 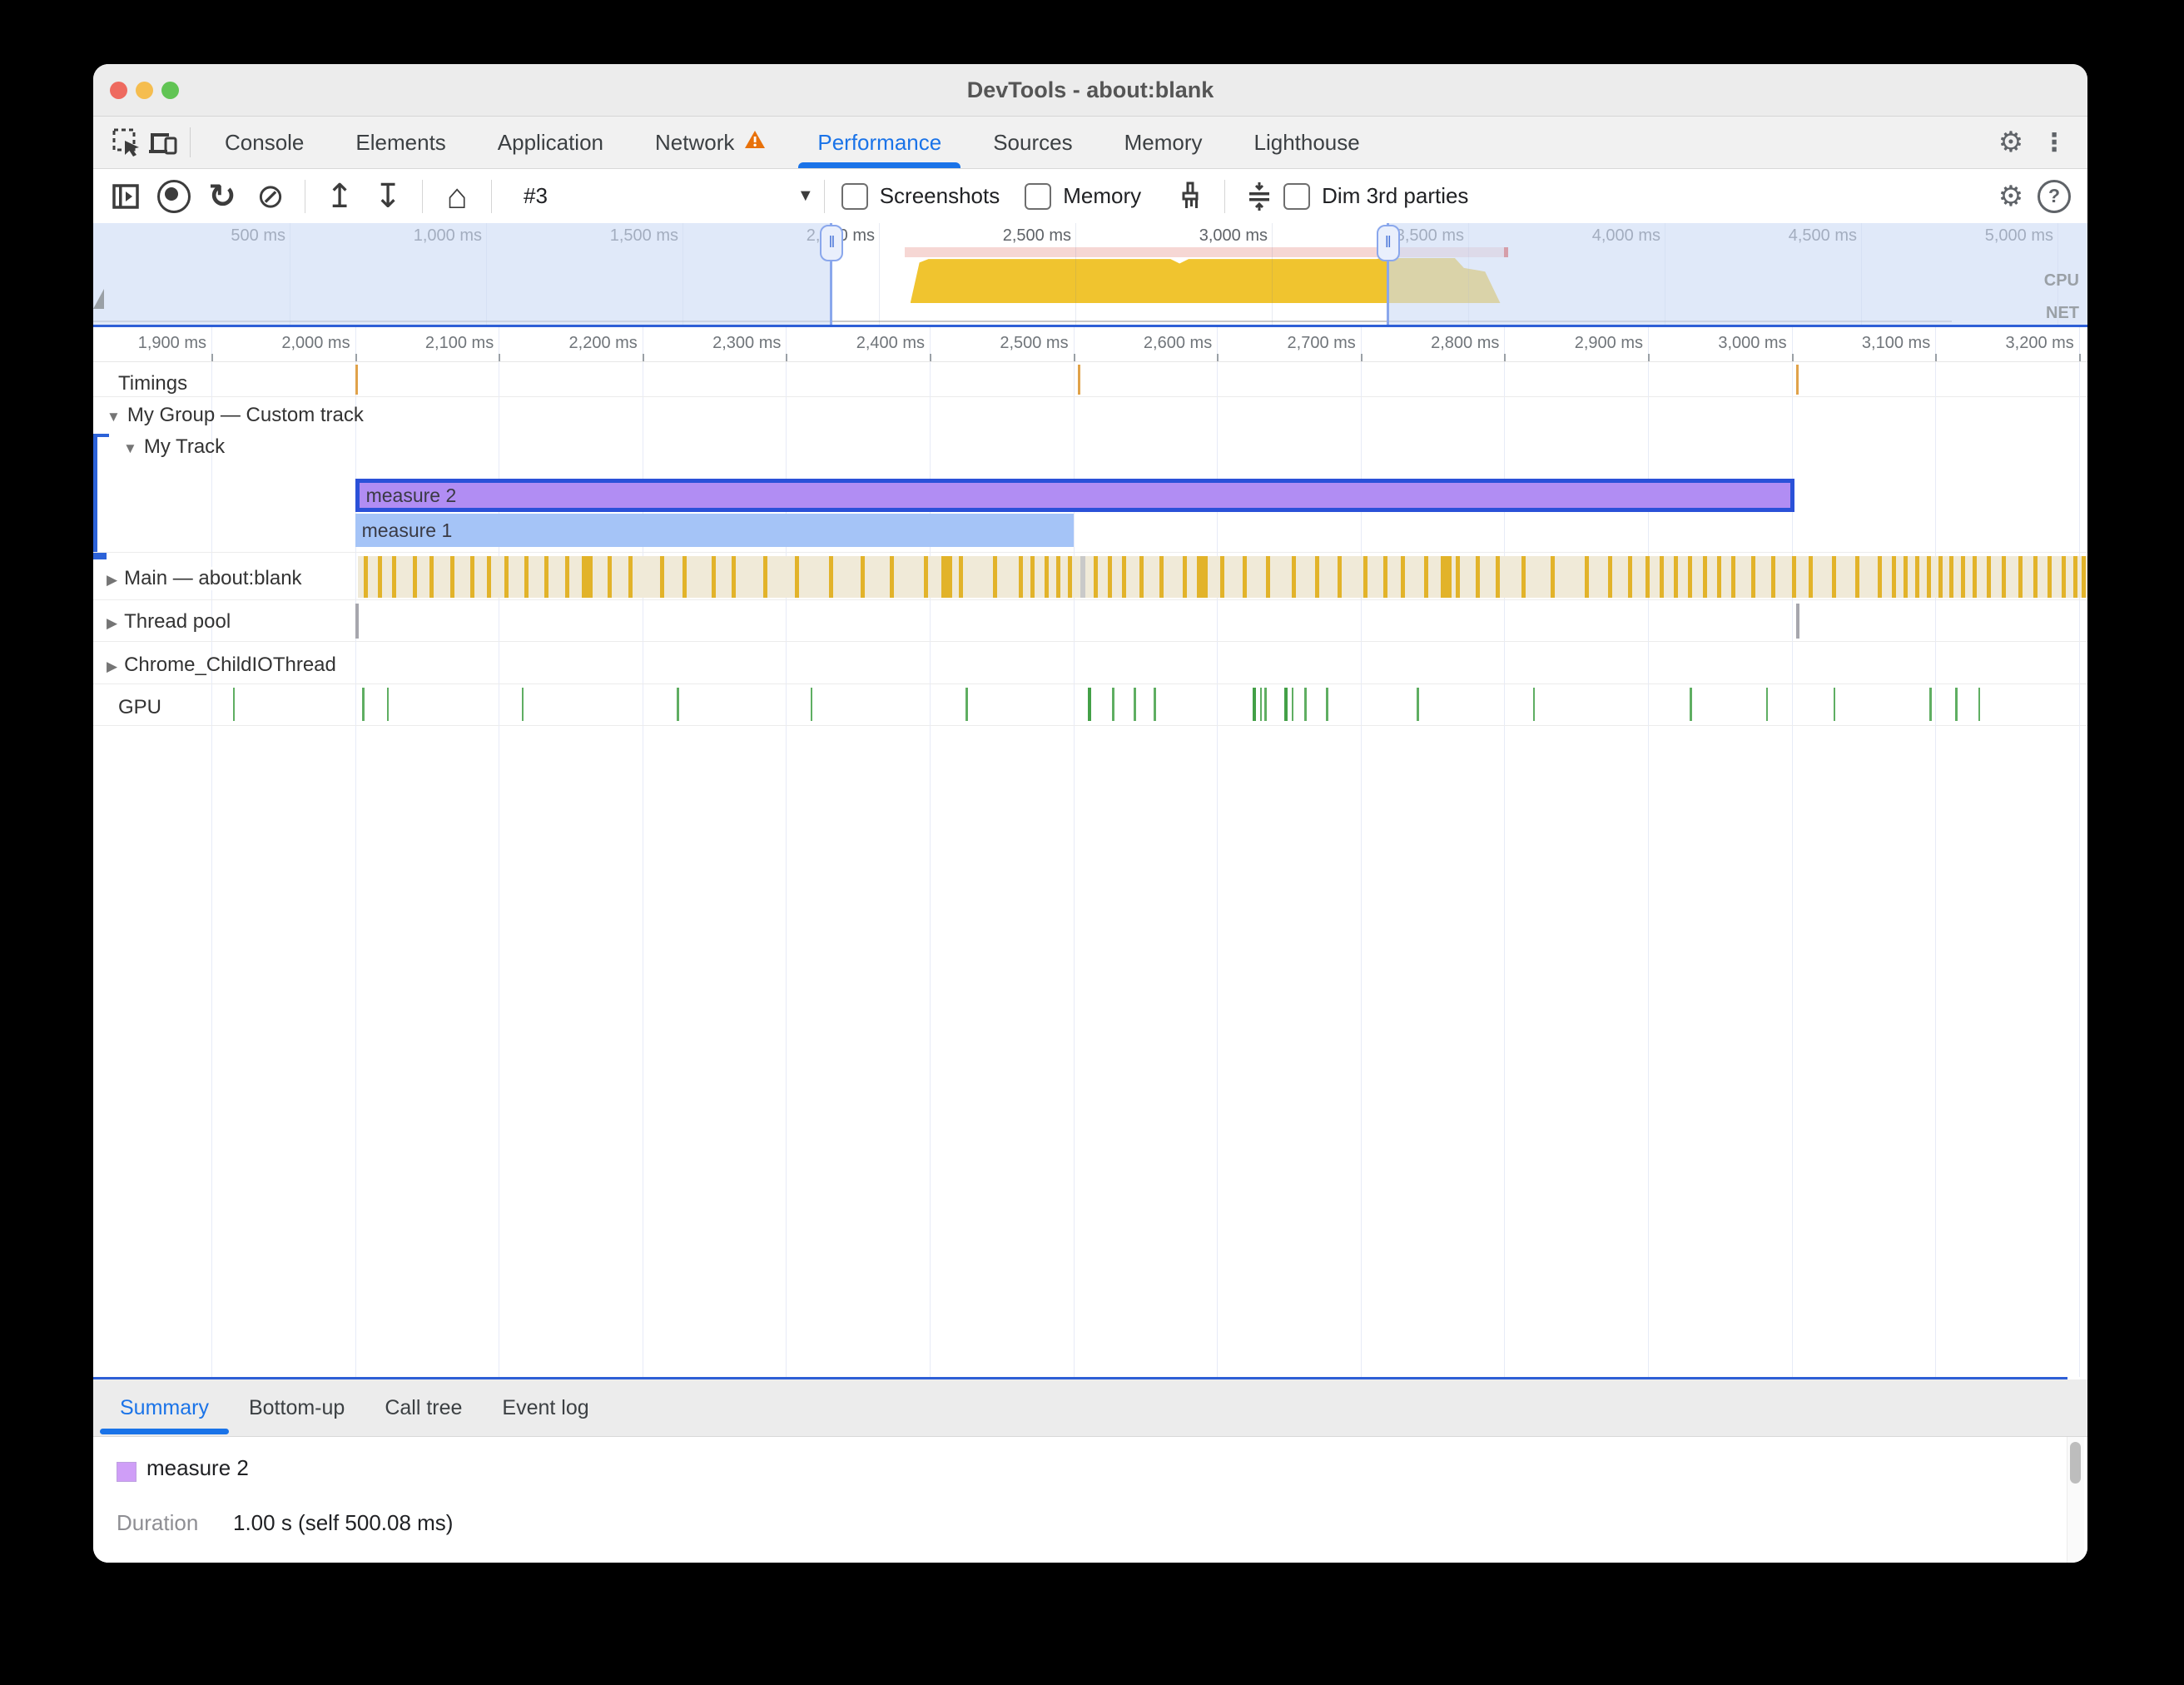 I want to click on track-label-my-group: ▼ My Group — Custom track, so click(x=235, y=415).